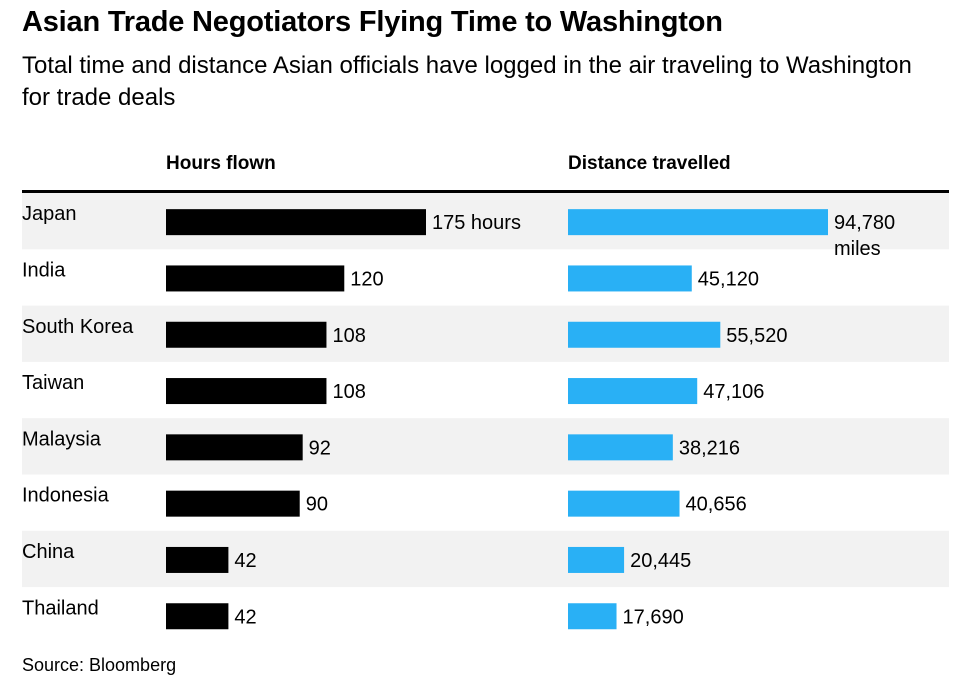 The image size is (966, 700). Describe the element at coordinates (716, 505) in the screenshot. I see `distance-value-label-indonesia: 40,656` at that location.